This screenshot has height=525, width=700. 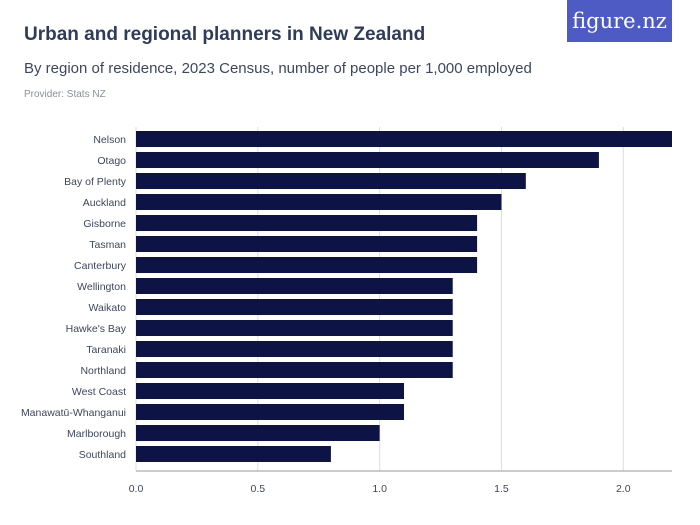 I want to click on category-label: Northland, so click(x=103, y=371).